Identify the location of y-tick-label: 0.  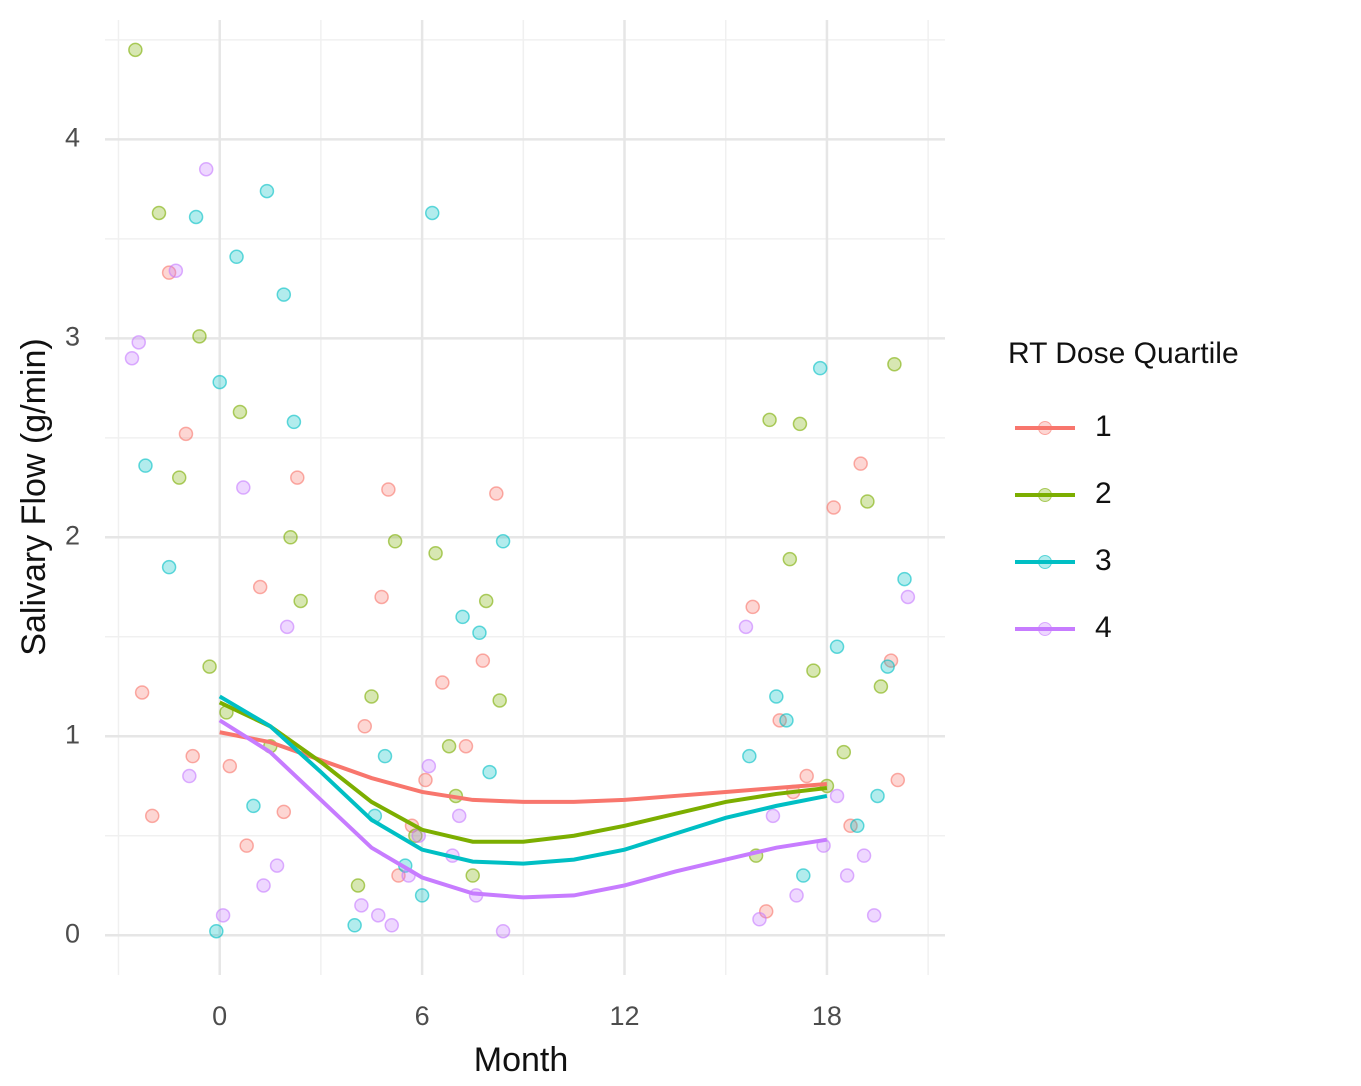
(72, 933).